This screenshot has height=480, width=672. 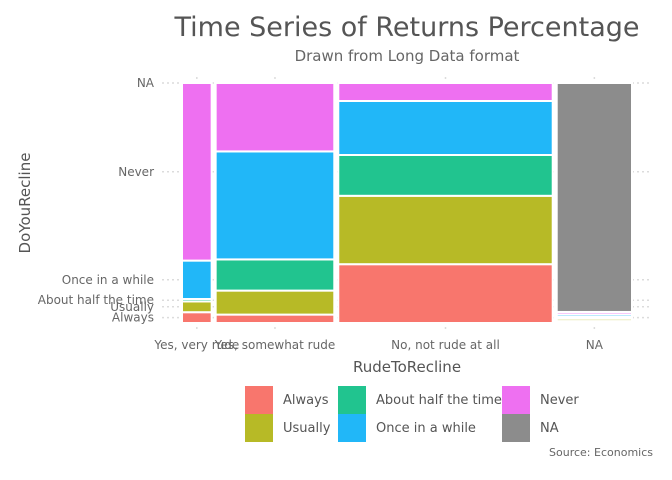 I want to click on chart-title: Time Series of Returns Percentage, so click(x=406, y=27).